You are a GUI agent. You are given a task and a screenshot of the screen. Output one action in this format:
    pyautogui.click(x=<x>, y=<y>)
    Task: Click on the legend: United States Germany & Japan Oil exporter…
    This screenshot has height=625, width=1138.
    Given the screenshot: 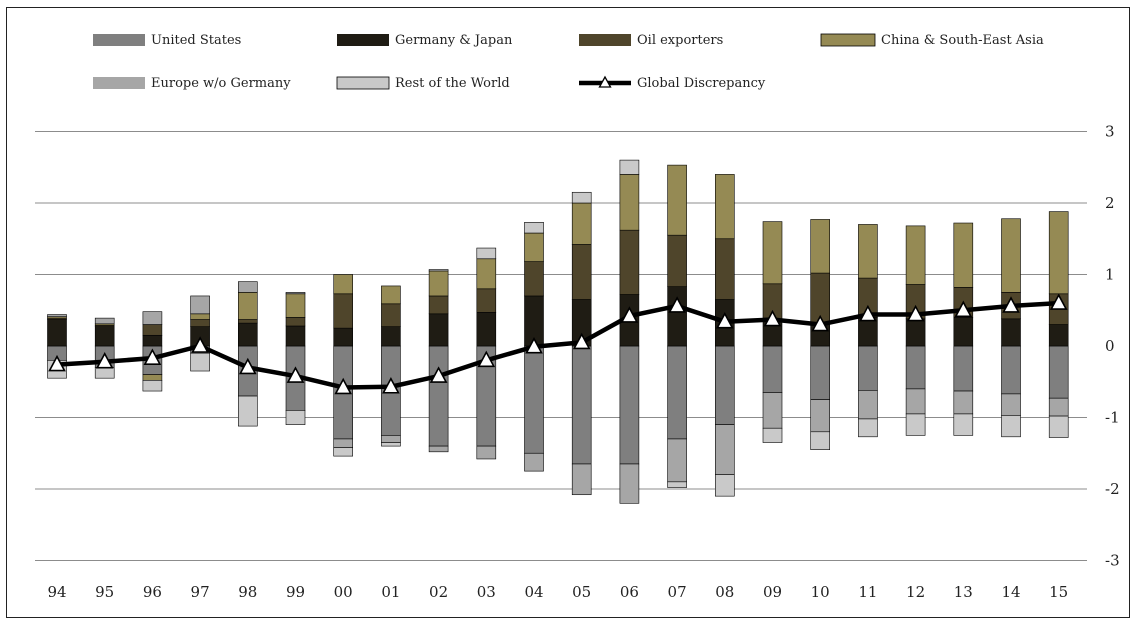 What is the action you would take?
    pyautogui.click(x=568, y=62)
    